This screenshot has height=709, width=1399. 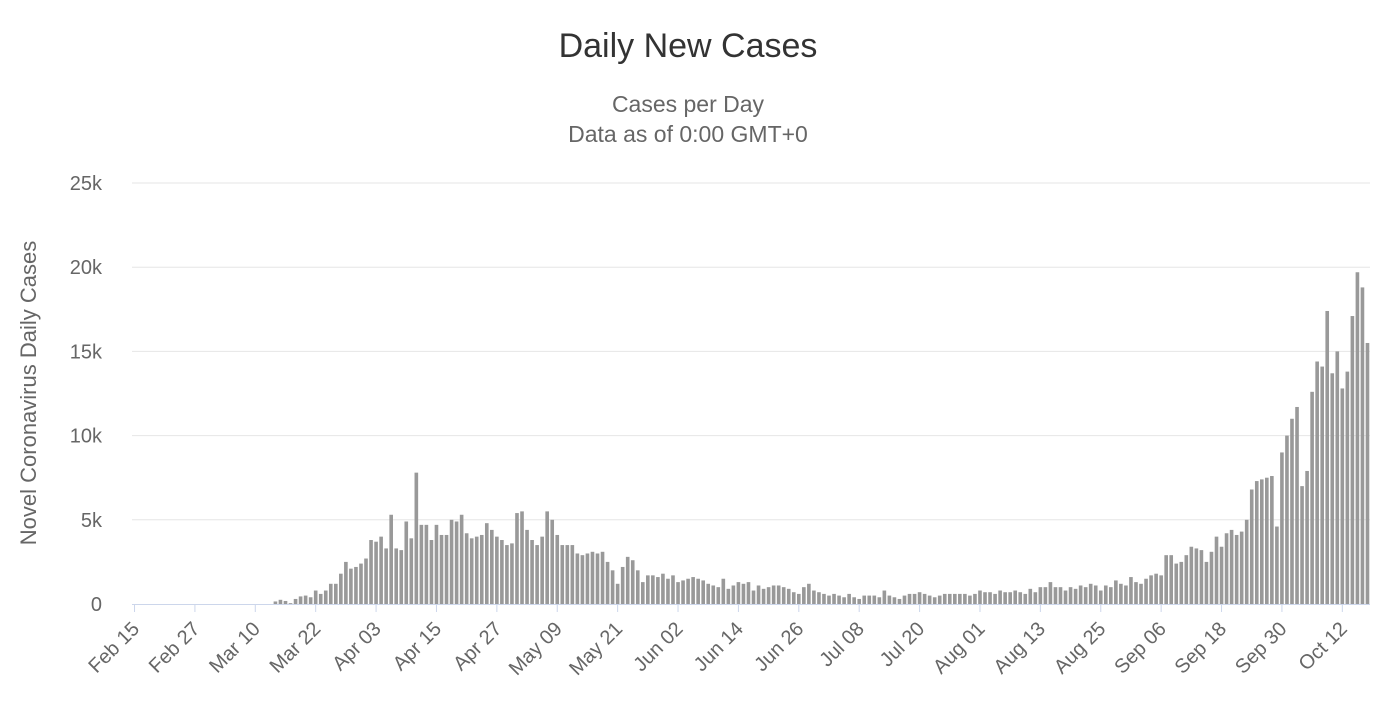 What do you see at coordinates (235, 648) in the screenshot?
I see `x-tick-label: Mar 10` at bounding box center [235, 648].